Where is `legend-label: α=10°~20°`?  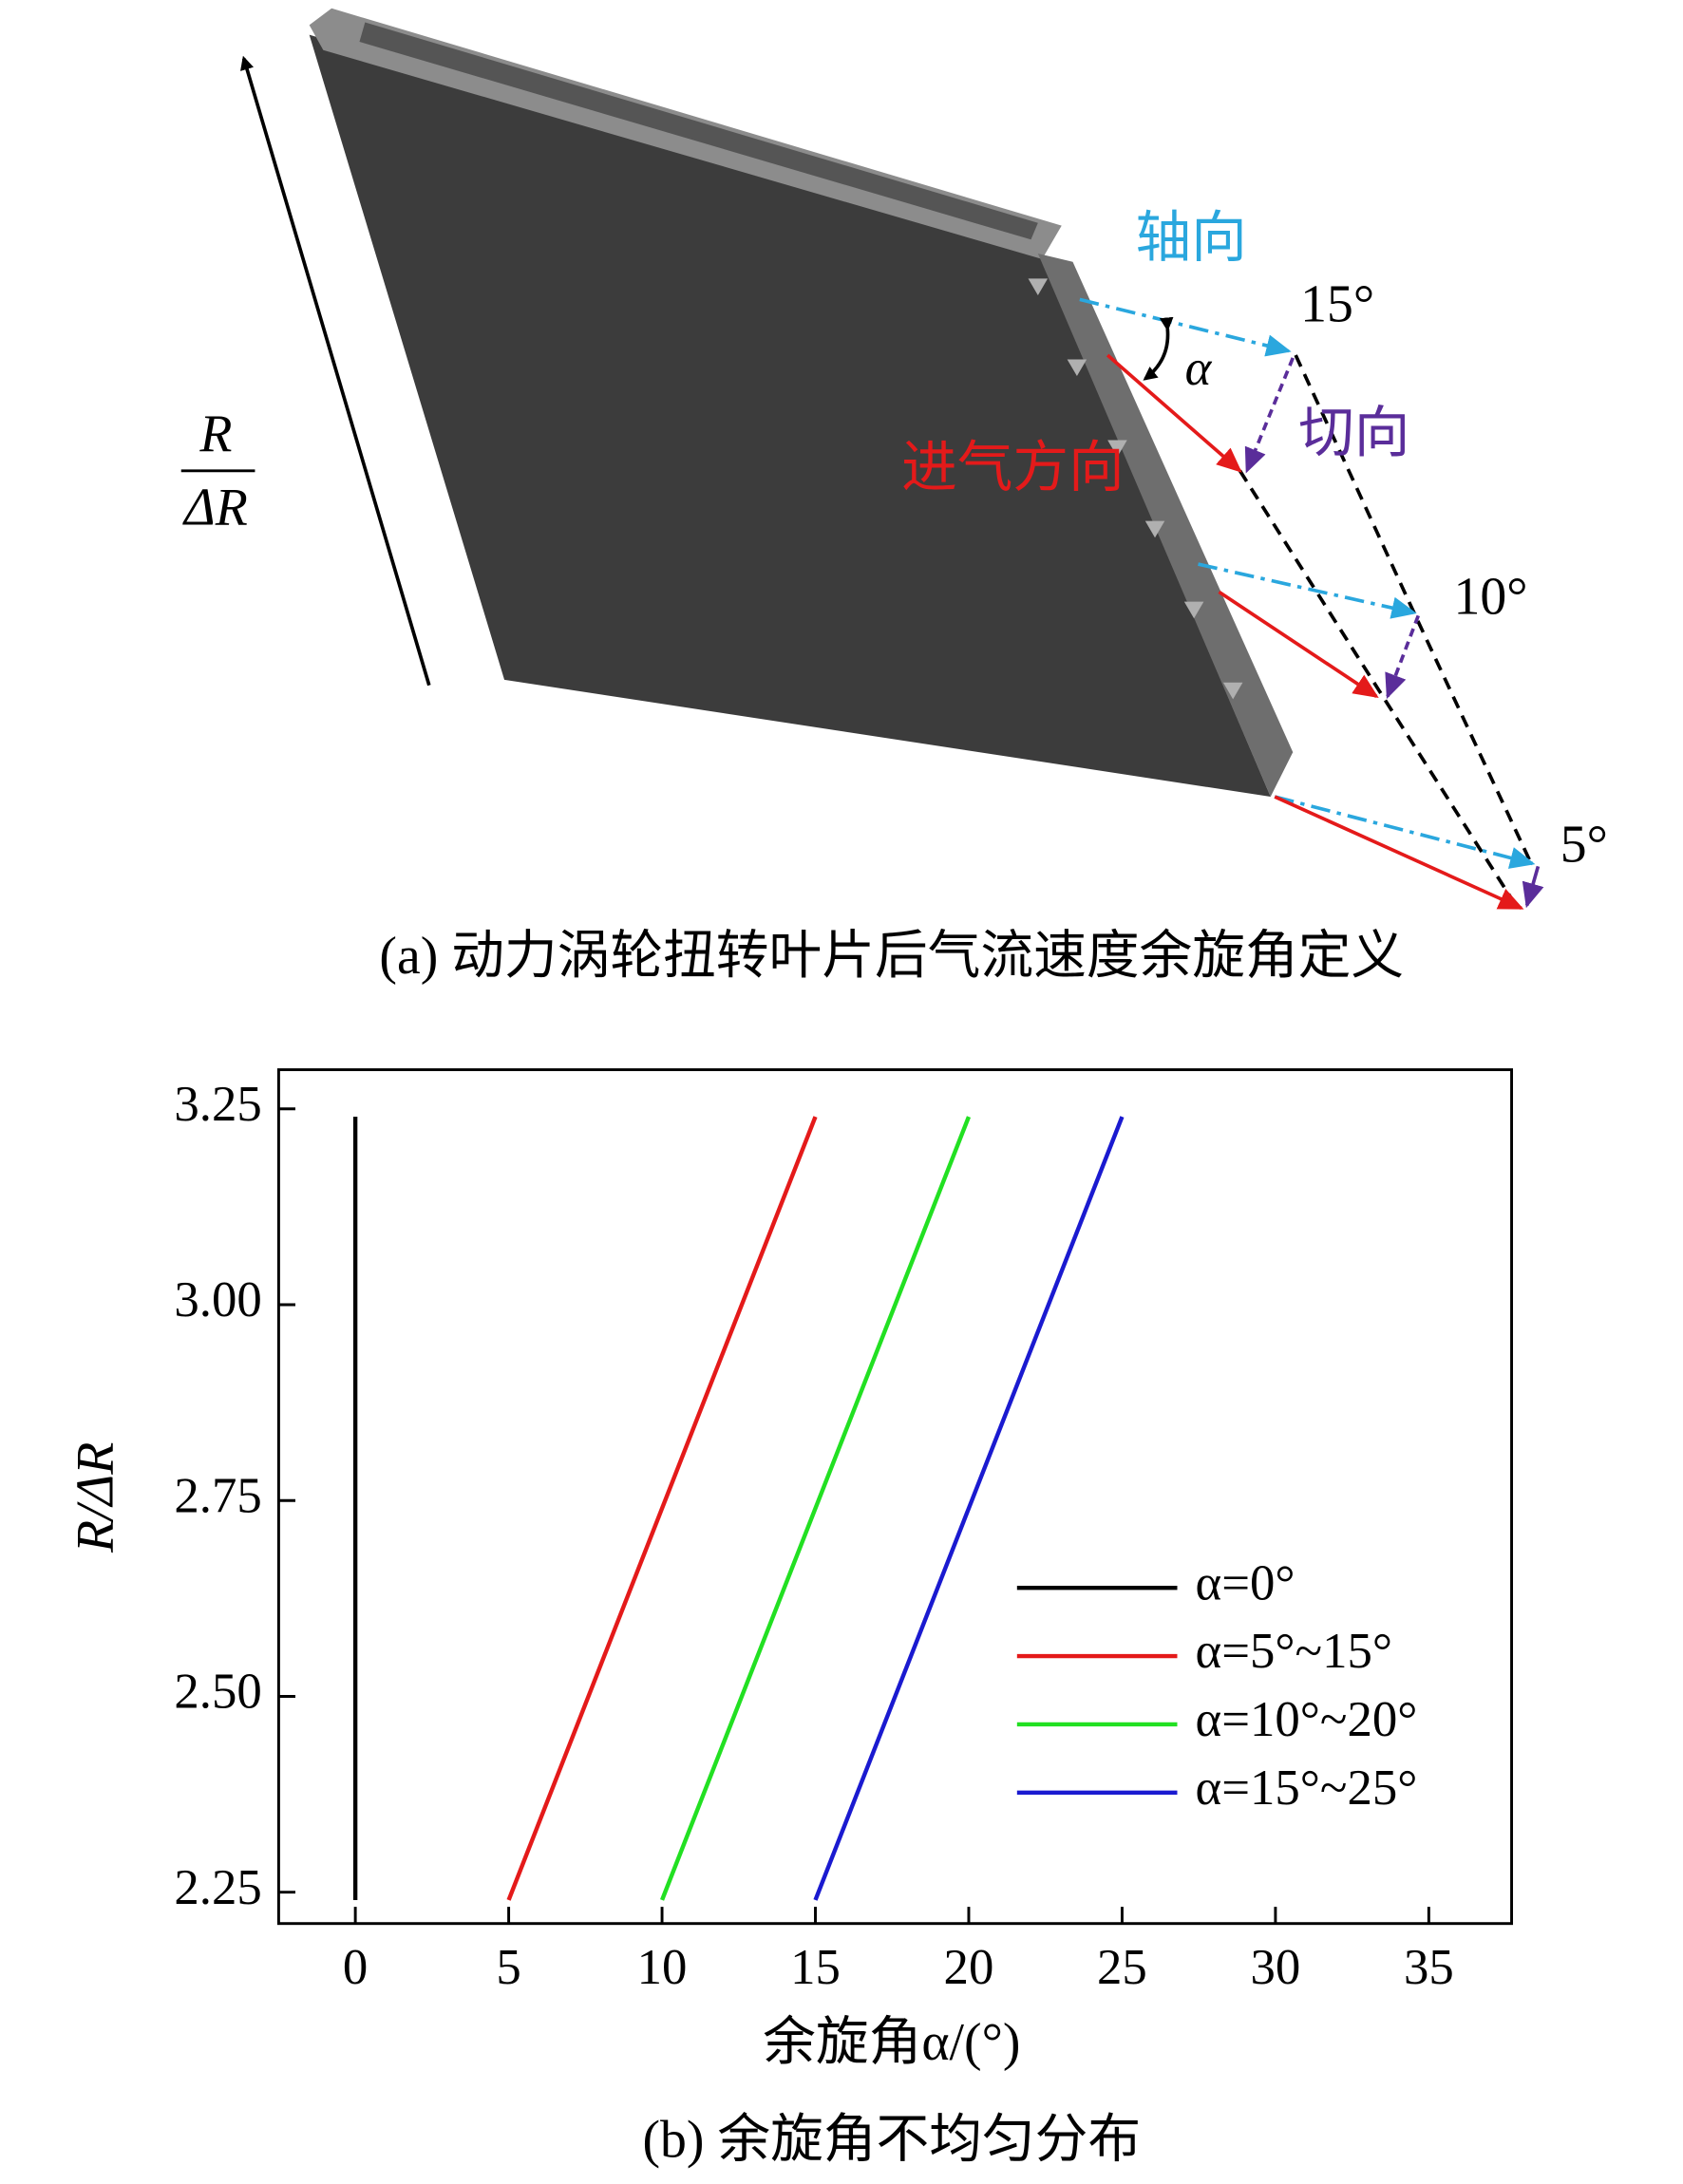 legend-label: α=10°~20° is located at coordinates (1307, 1719).